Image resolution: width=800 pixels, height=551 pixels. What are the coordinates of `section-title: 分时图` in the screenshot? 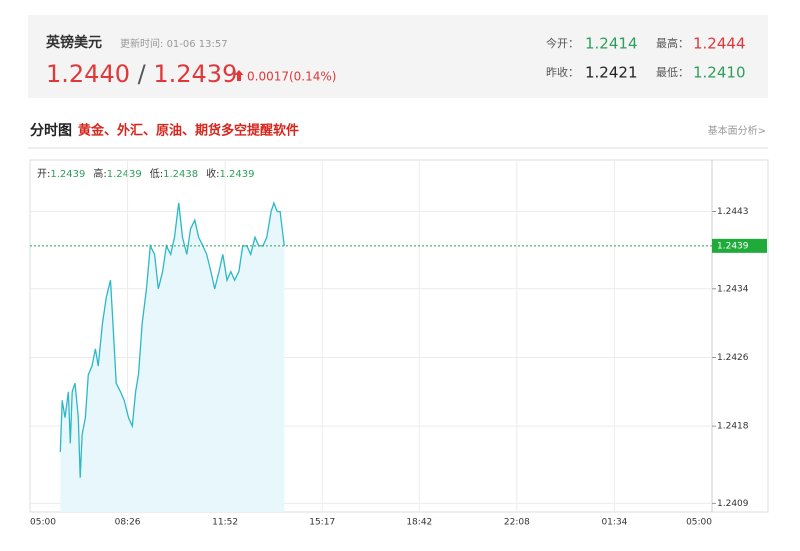 It's located at (51, 130).